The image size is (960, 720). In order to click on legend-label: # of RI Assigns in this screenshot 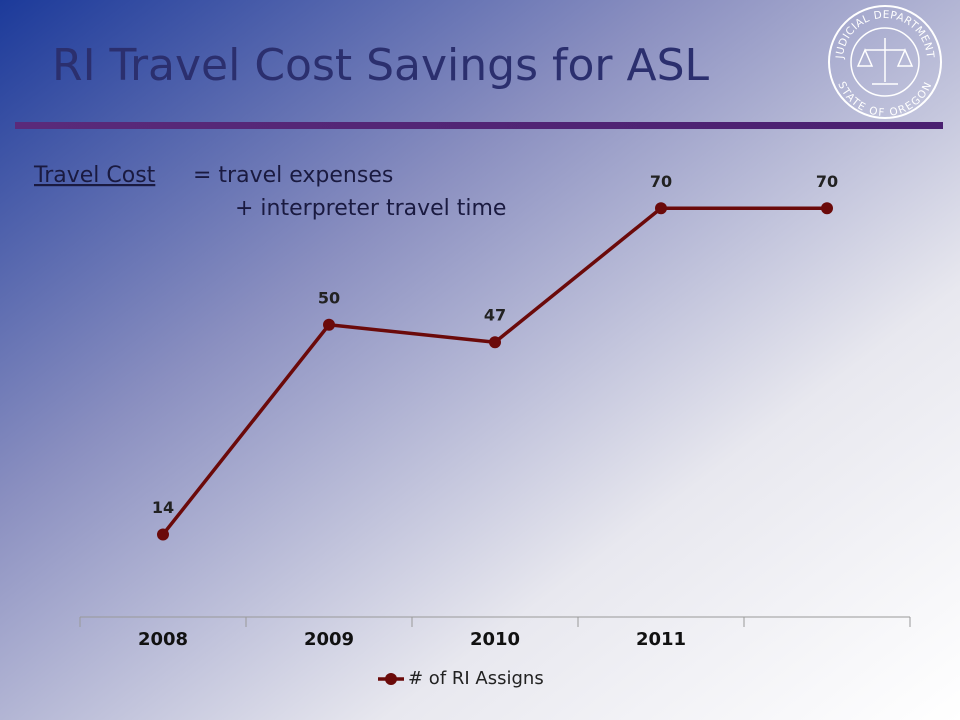, I will do `click(476, 678)`.